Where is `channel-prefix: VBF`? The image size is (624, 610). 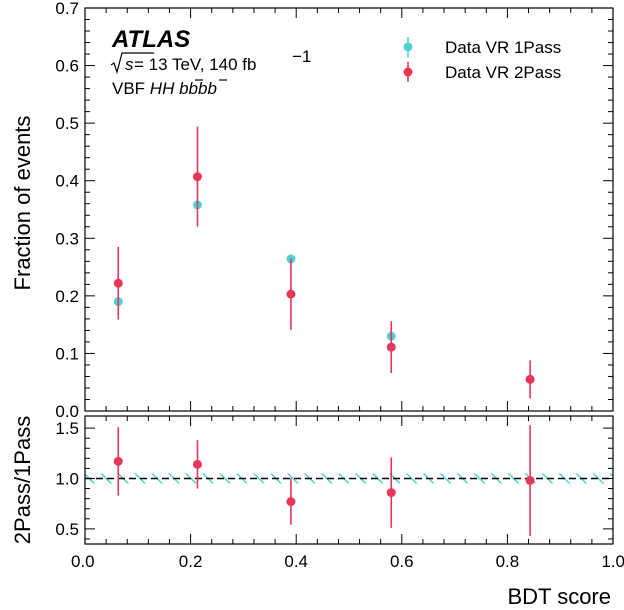 channel-prefix: VBF is located at coordinates (131, 88).